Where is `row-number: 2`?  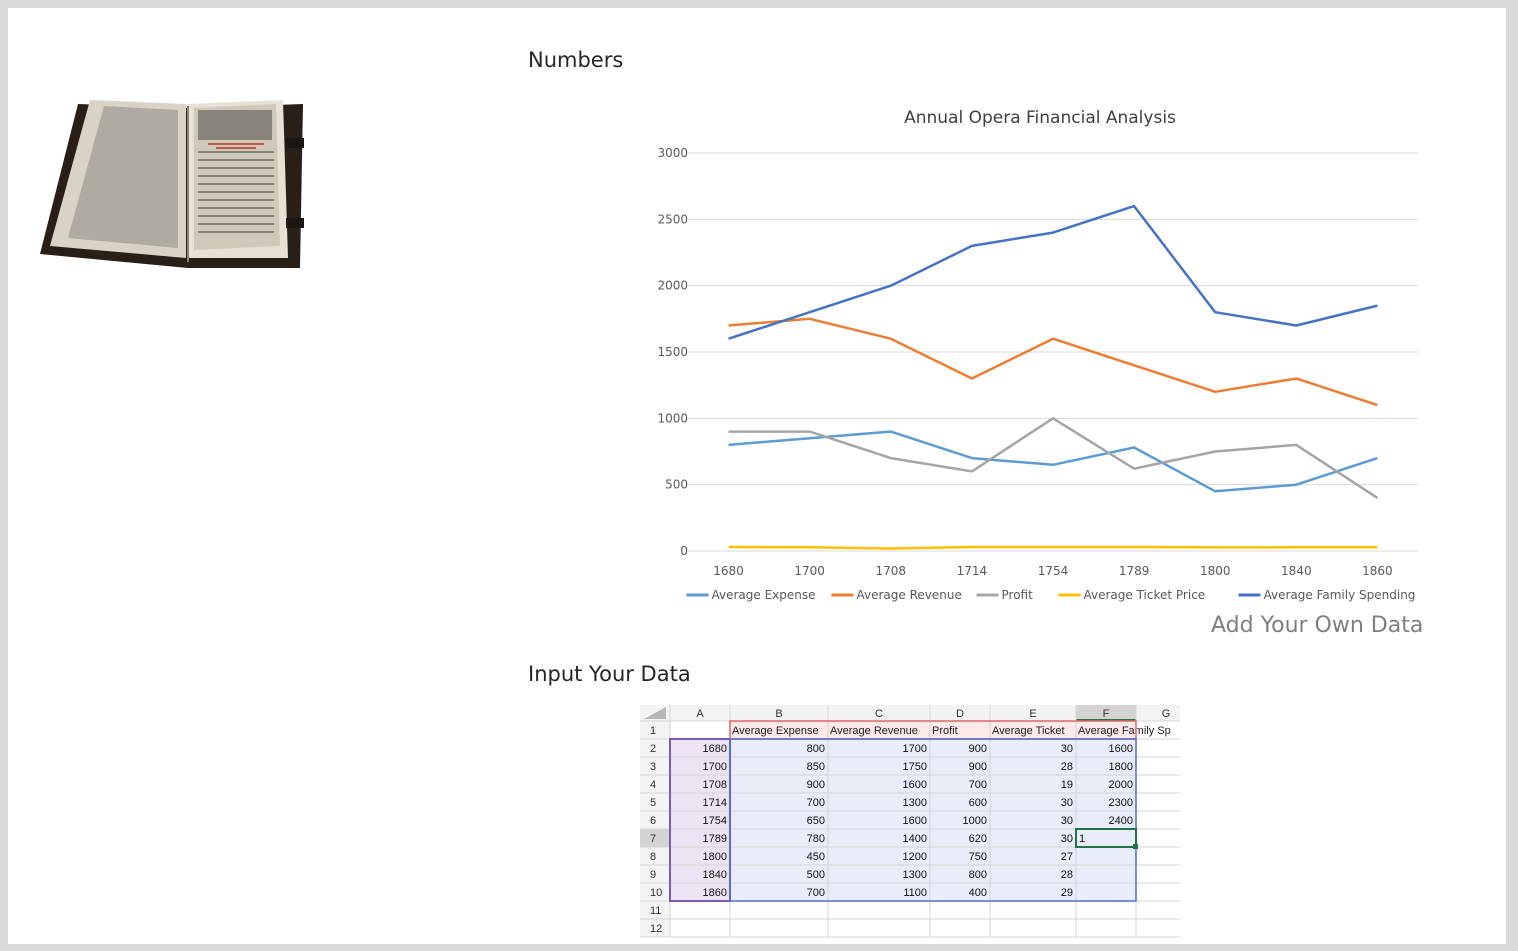 row-number: 2 is located at coordinates (653, 749).